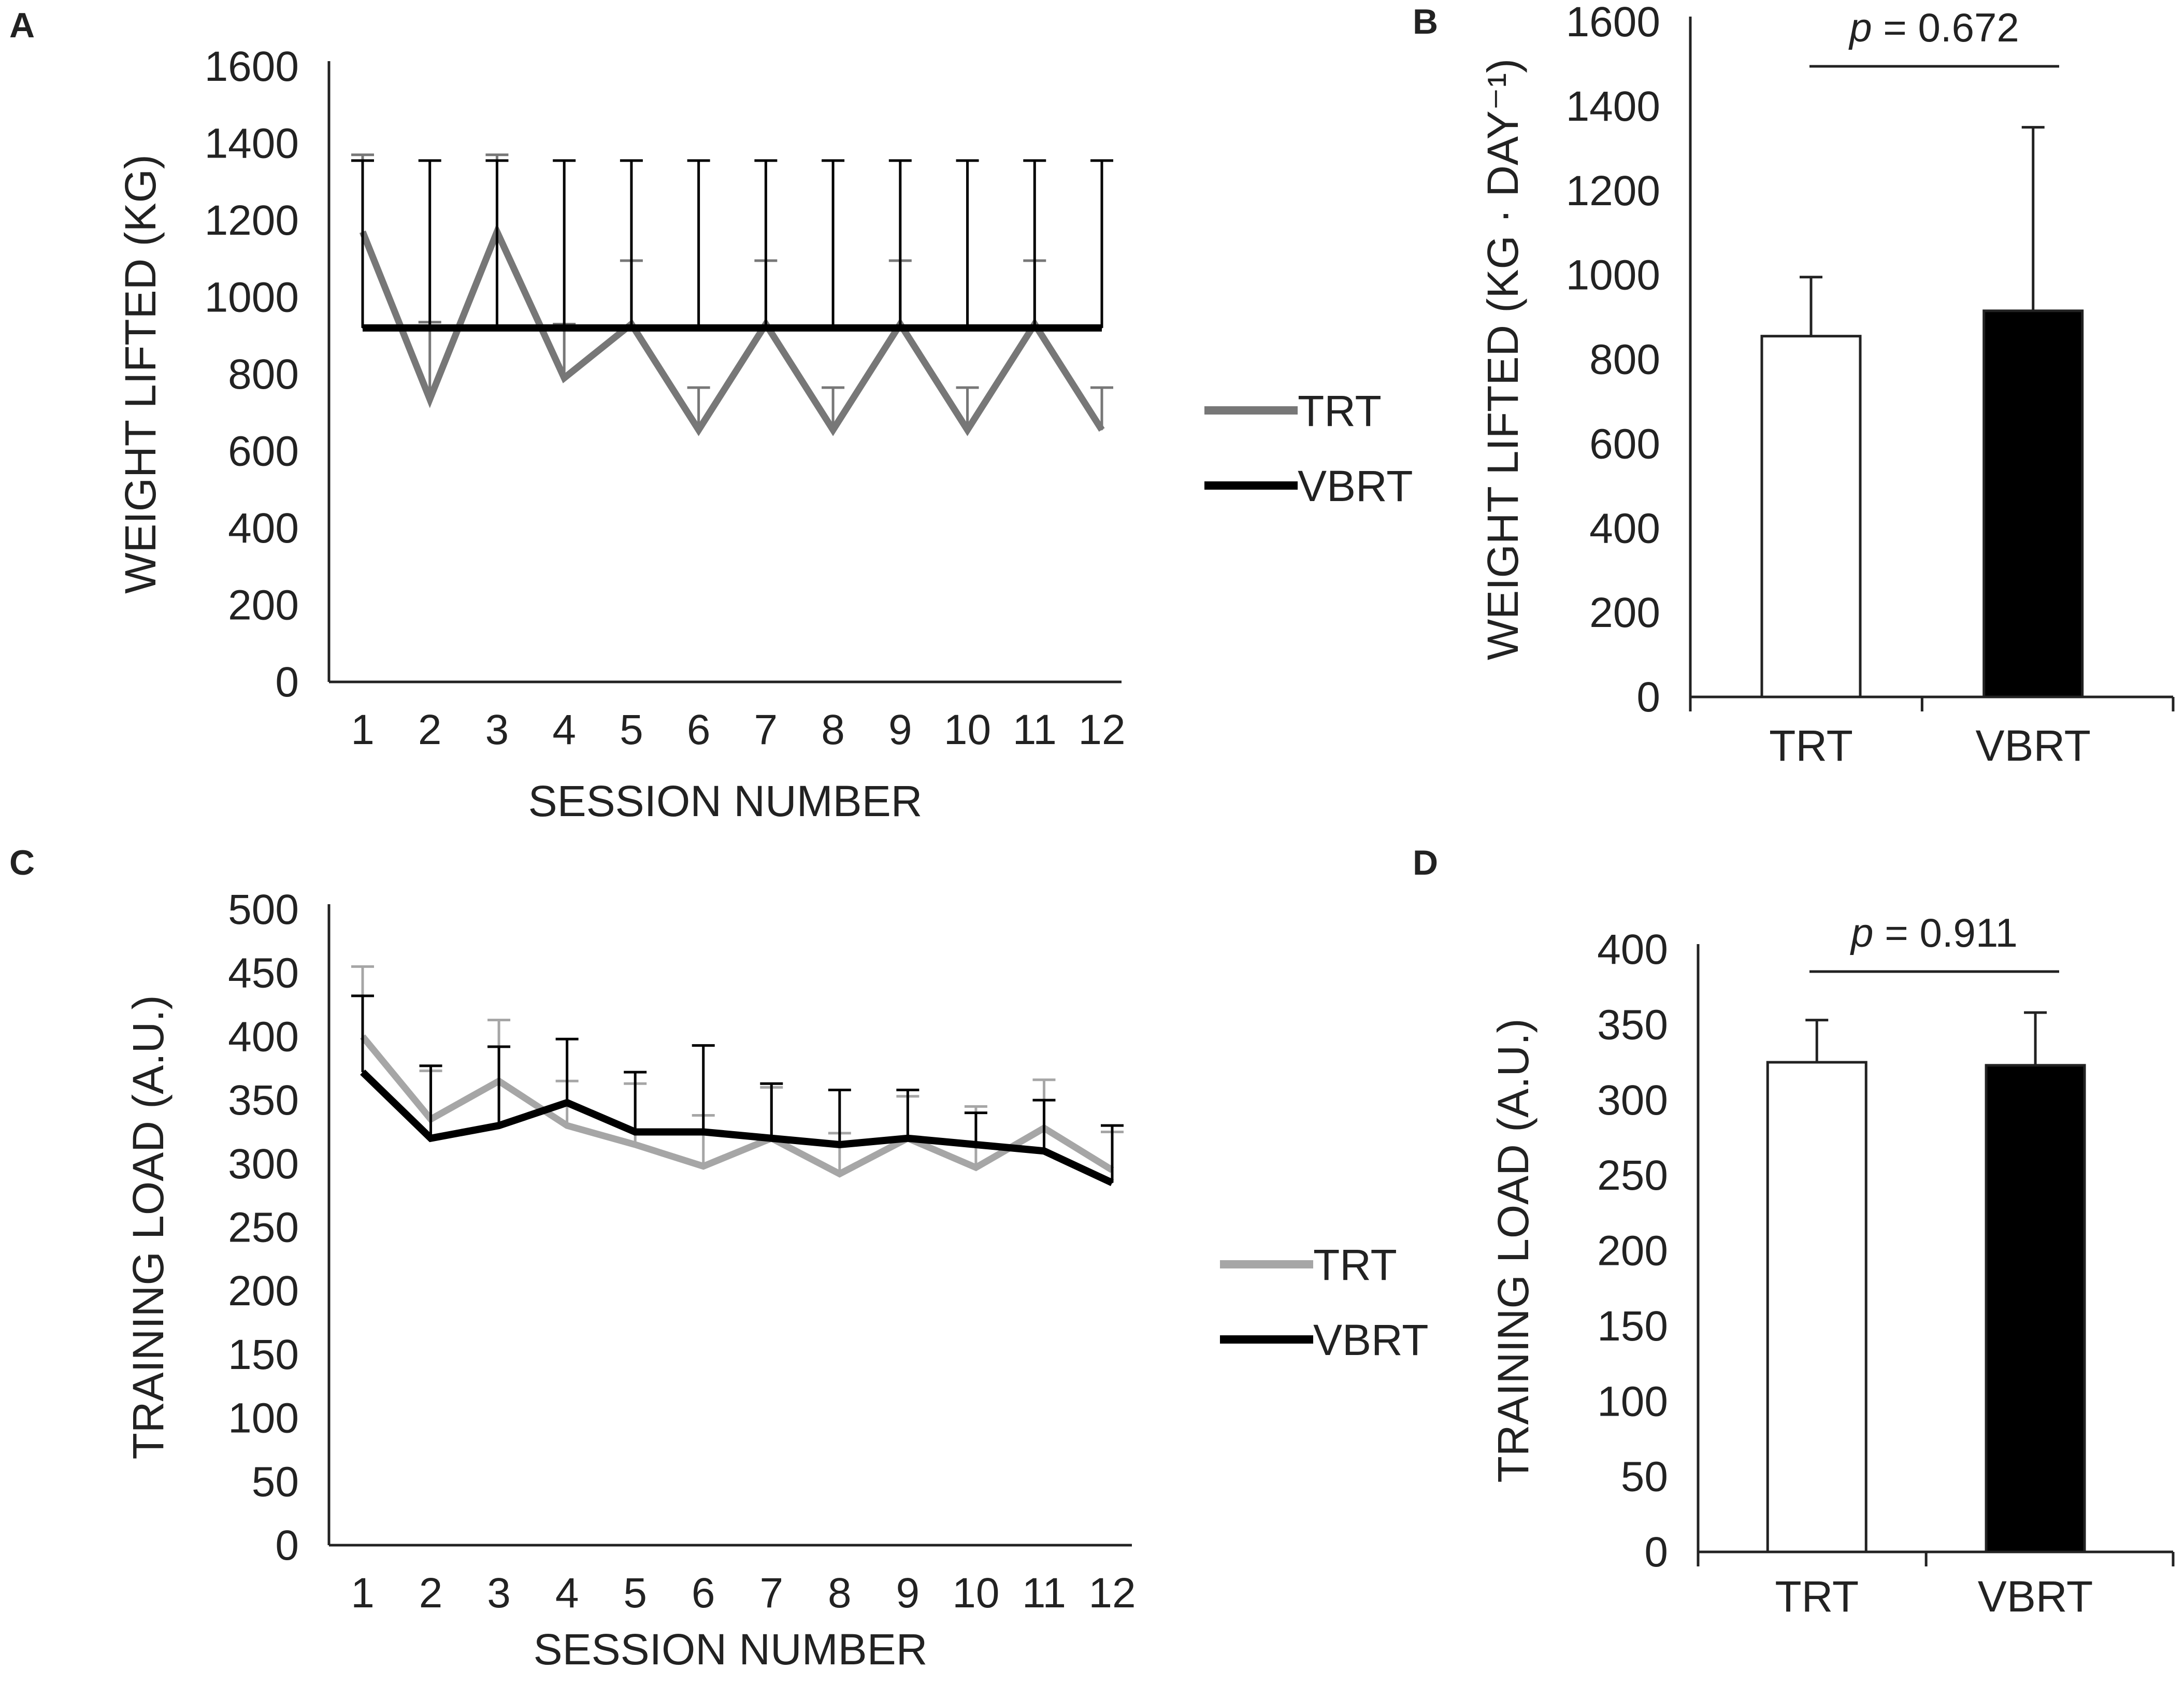  What do you see at coordinates (1934, 933) in the screenshot?
I see `p-value-annotation: p = 0.911` at bounding box center [1934, 933].